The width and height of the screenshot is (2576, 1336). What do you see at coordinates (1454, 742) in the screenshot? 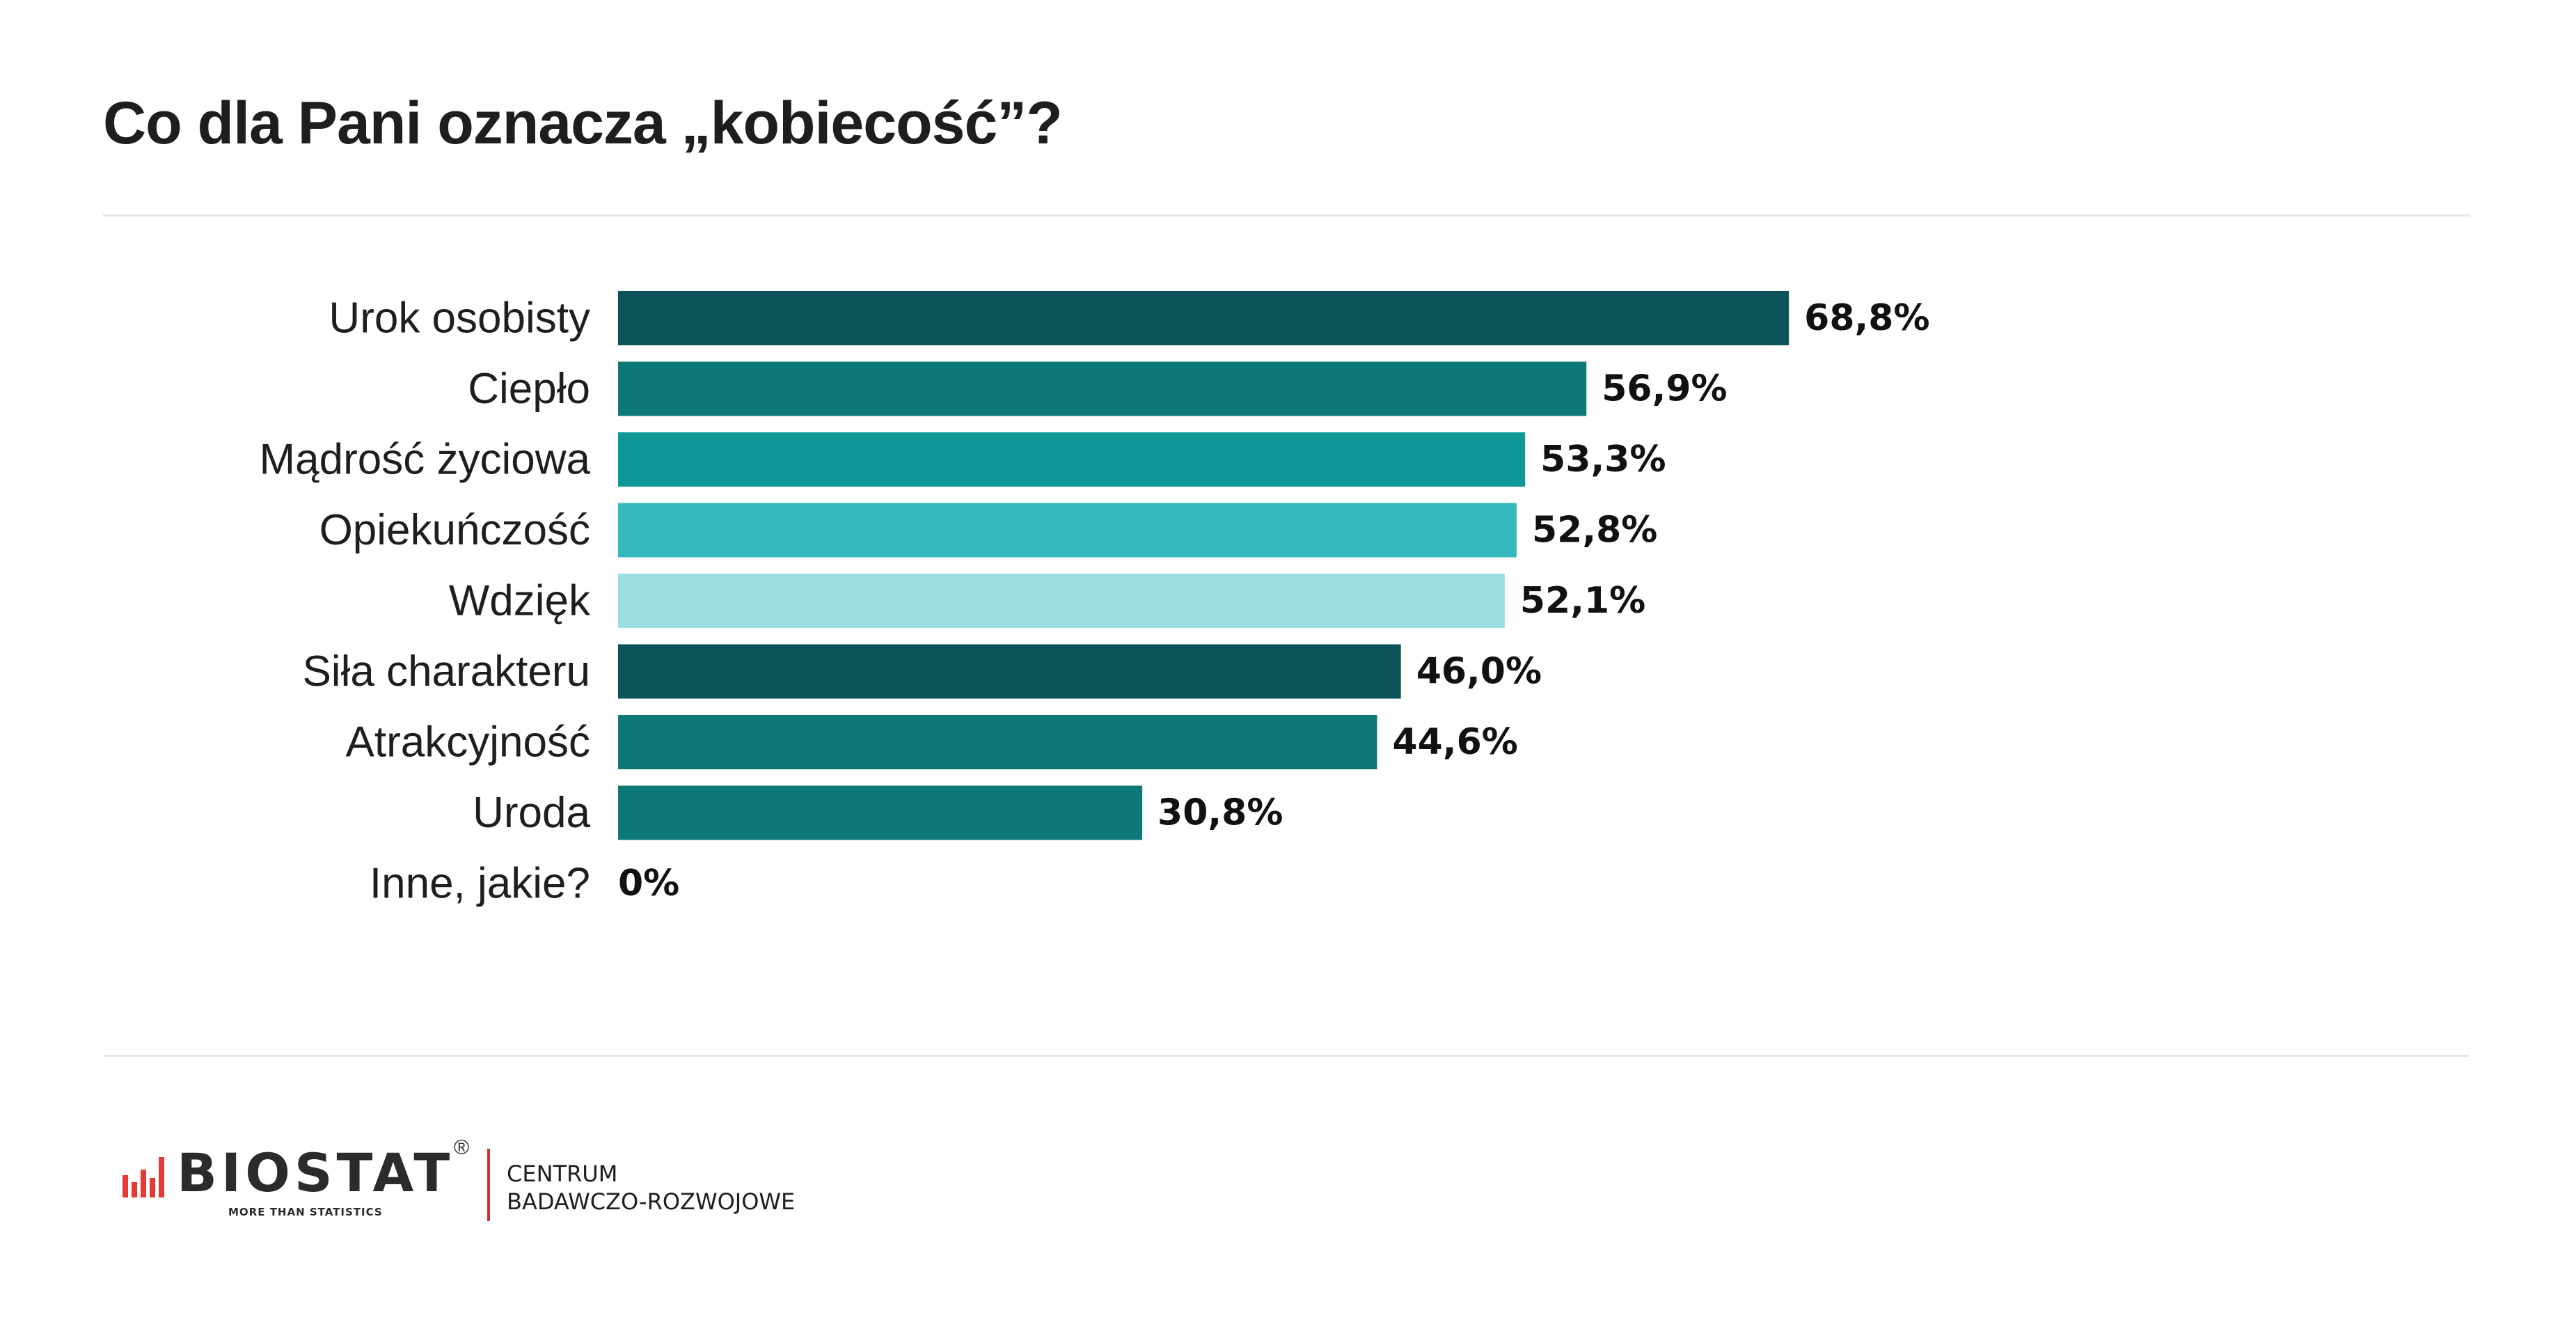
I see `value-label: 44,6%` at bounding box center [1454, 742].